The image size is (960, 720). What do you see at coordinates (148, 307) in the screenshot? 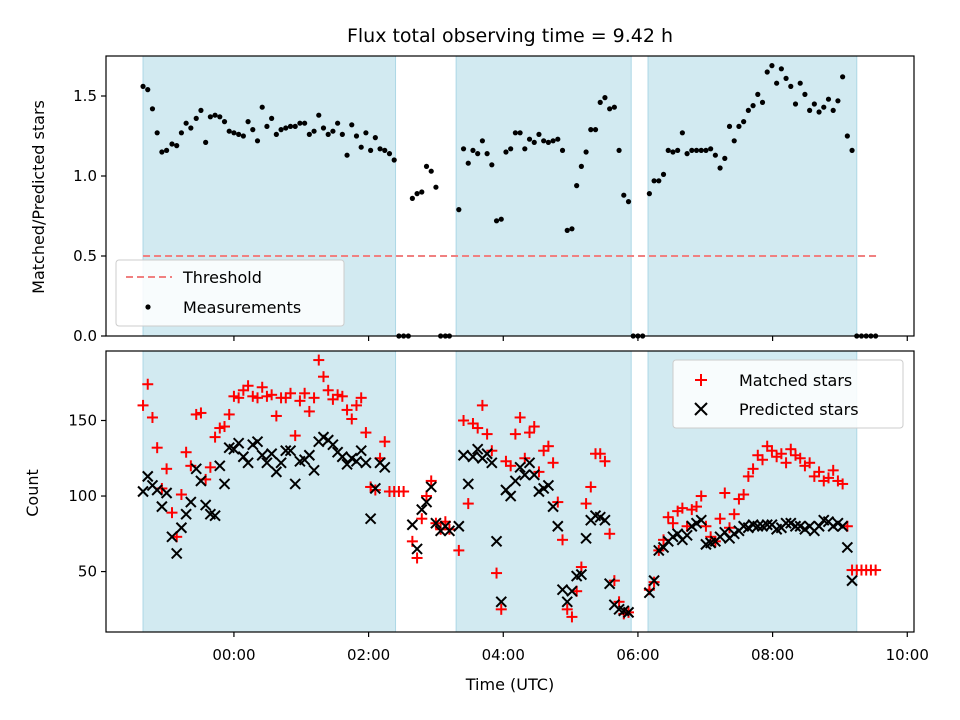
I see `legend-measurements-swatch` at bounding box center [148, 307].